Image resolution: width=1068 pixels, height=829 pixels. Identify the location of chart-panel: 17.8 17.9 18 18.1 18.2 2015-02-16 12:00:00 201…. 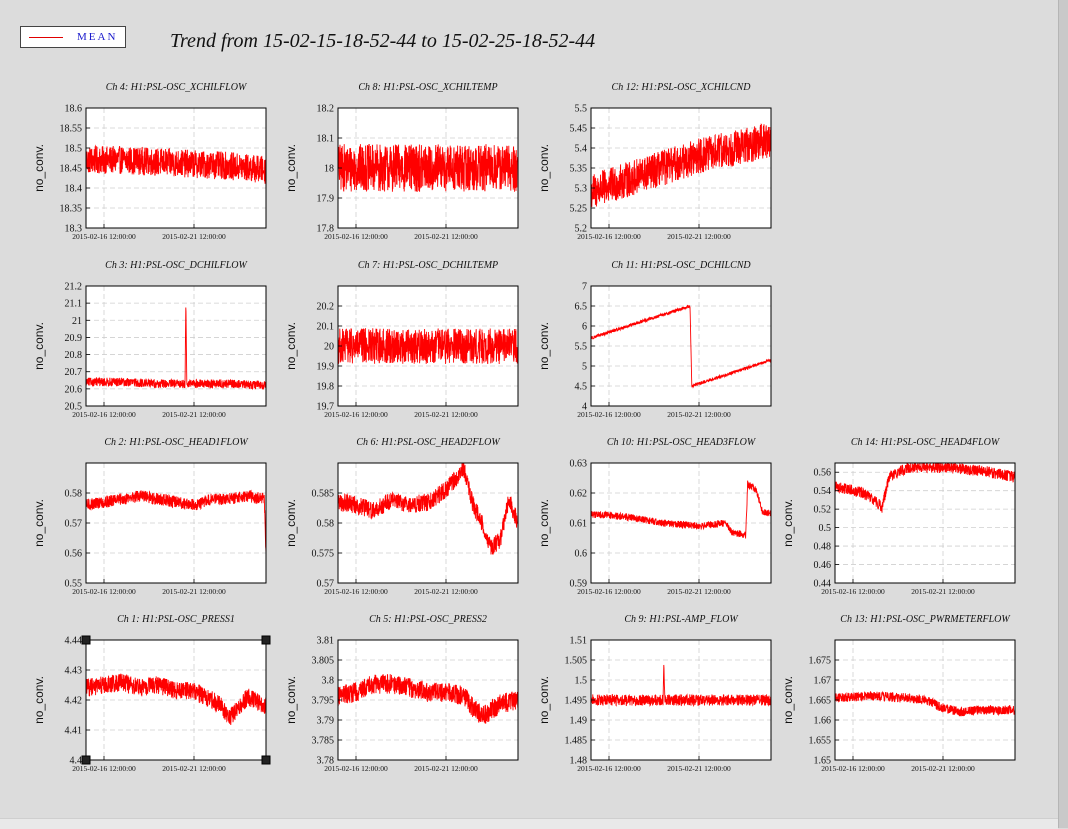
(401, 161).